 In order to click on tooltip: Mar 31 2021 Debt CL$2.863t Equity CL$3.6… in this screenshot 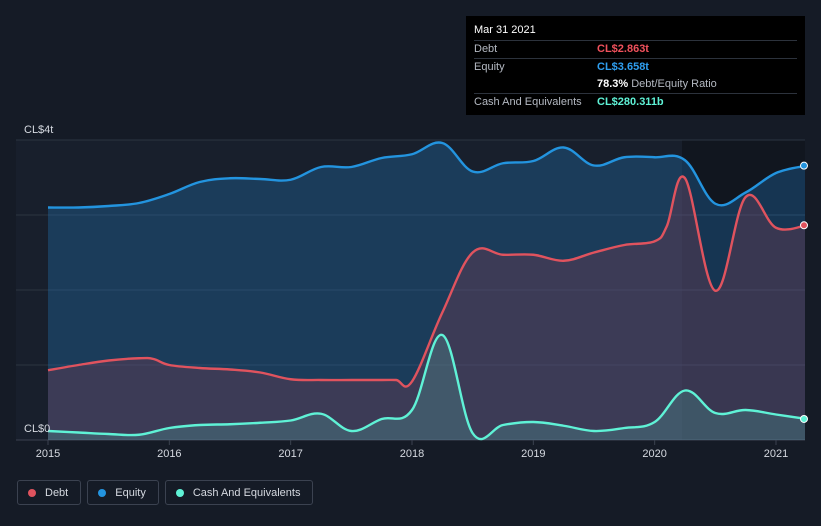, I will do `click(635, 65)`.